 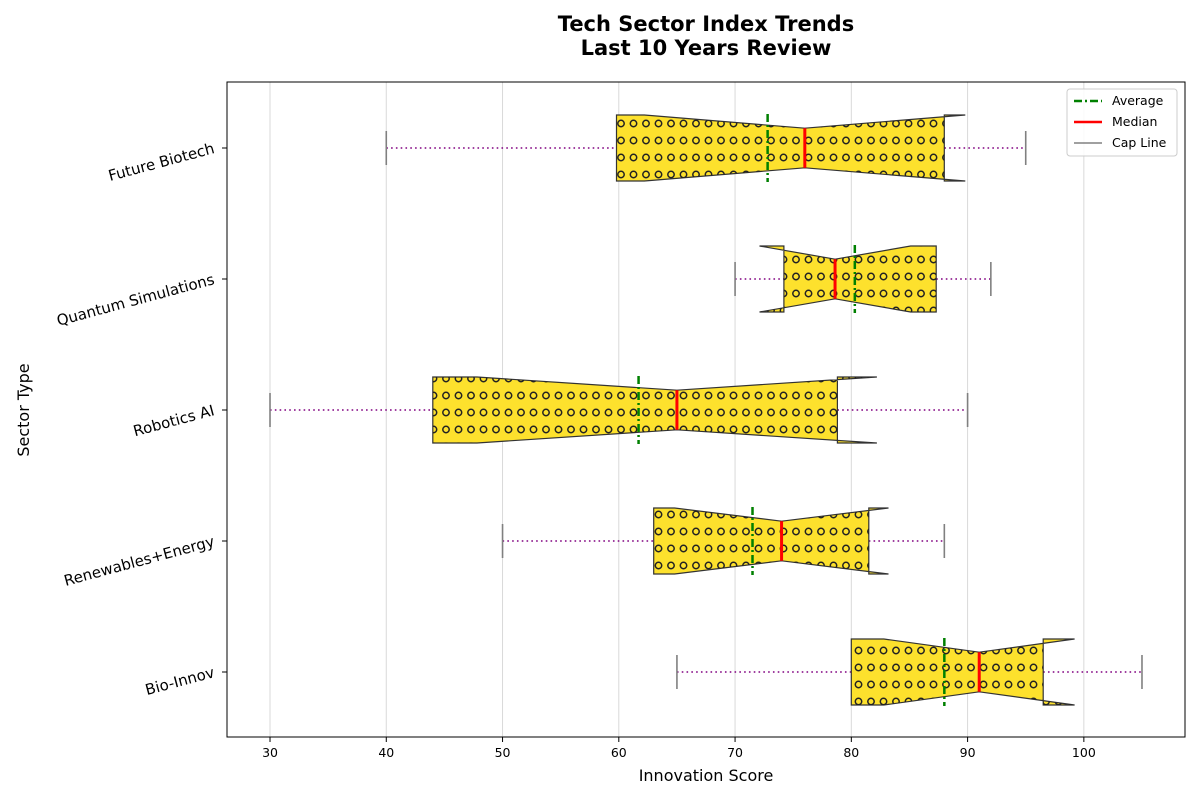 What do you see at coordinates (139, 561) in the screenshot?
I see `y-tick-label-renewables-energy: Renewables+Energy` at bounding box center [139, 561].